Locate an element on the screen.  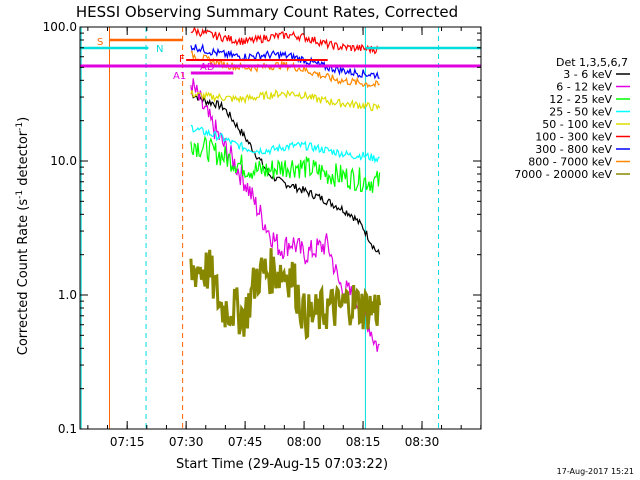
legend-label: 800 - 7000 keV is located at coordinates (570, 162).